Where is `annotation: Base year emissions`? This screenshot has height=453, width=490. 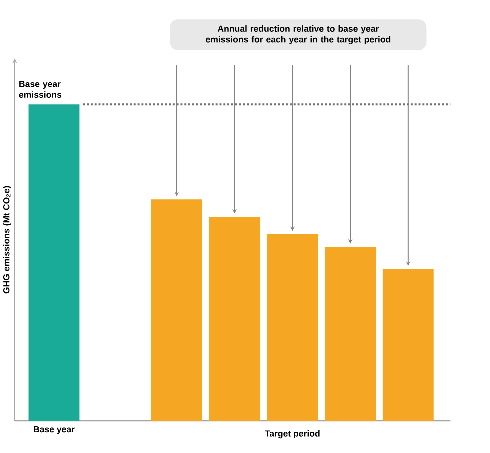
annotation: Base year emissions is located at coordinates (40, 89).